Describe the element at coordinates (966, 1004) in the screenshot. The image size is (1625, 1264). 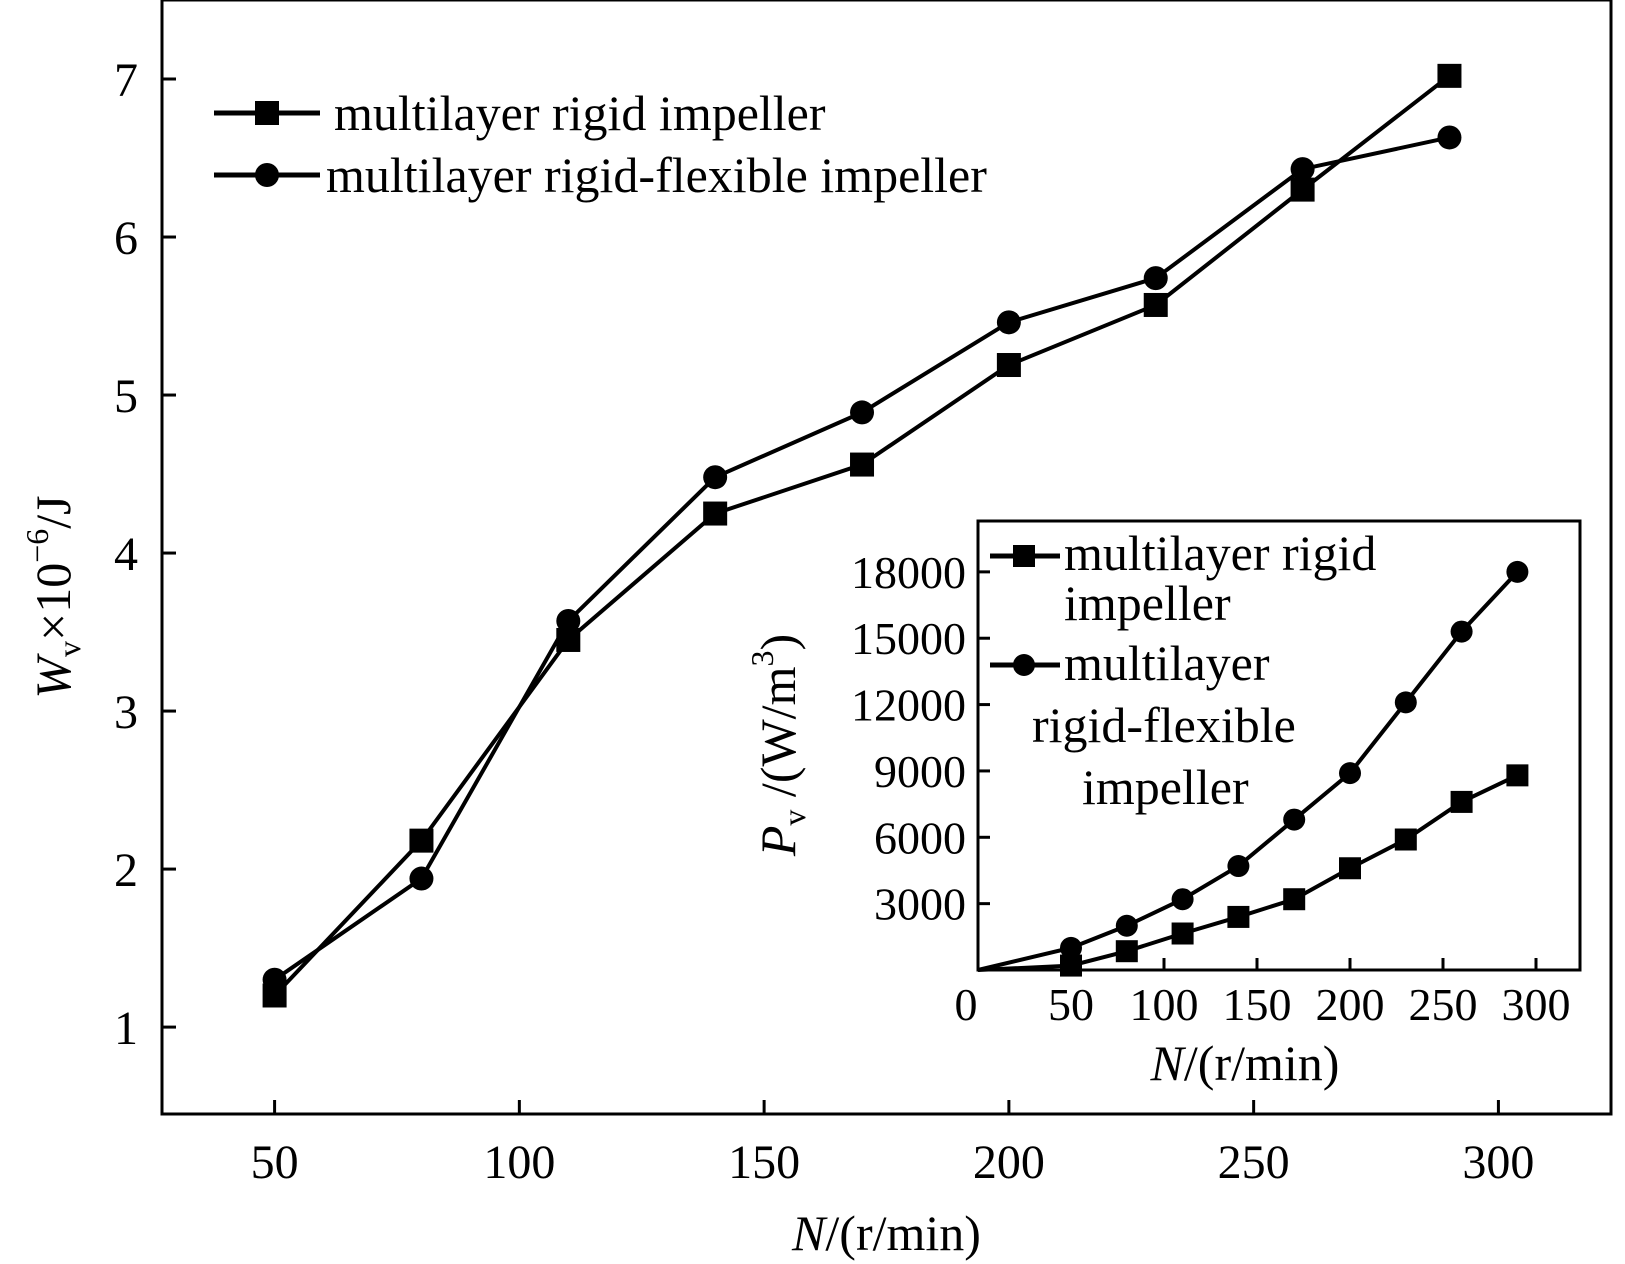
I see `inset-x-tick-label: 0` at that location.